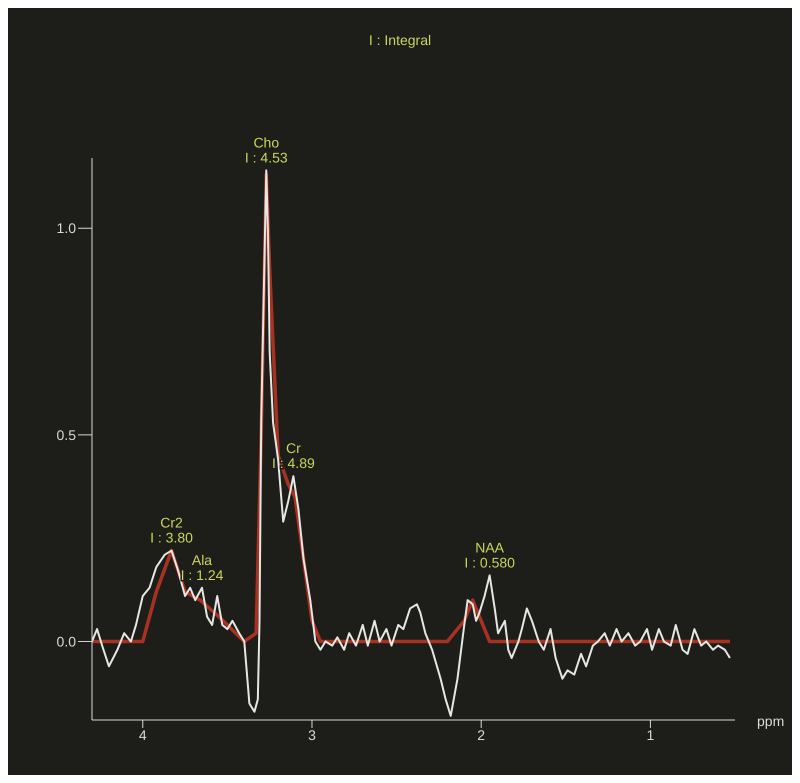 The image size is (800, 783). What do you see at coordinates (770, 721) in the screenshot?
I see `x-axis-title: ppm` at bounding box center [770, 721].